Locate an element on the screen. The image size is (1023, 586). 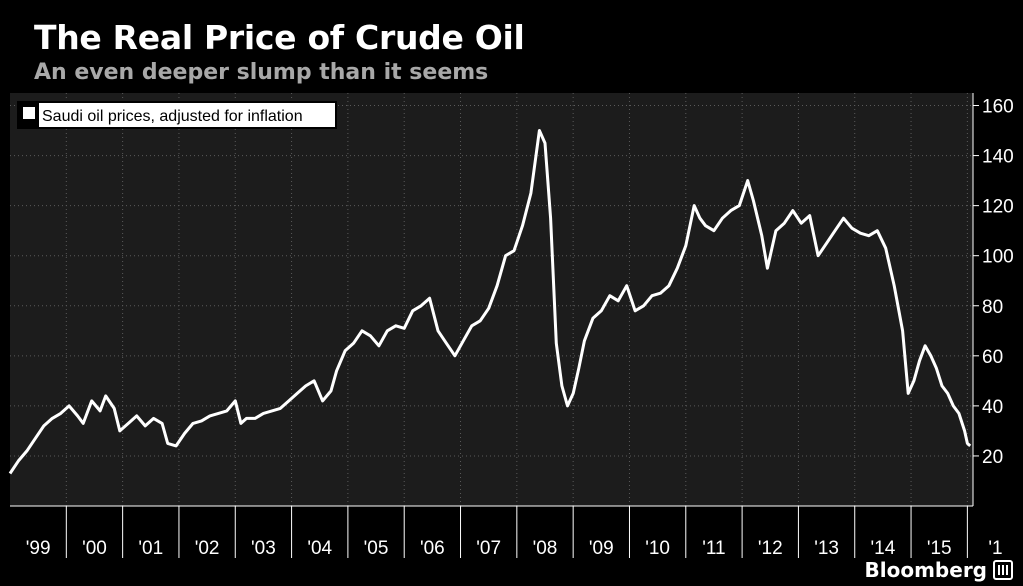
x-tick-label: '08 is located at coordinates (545, 548).